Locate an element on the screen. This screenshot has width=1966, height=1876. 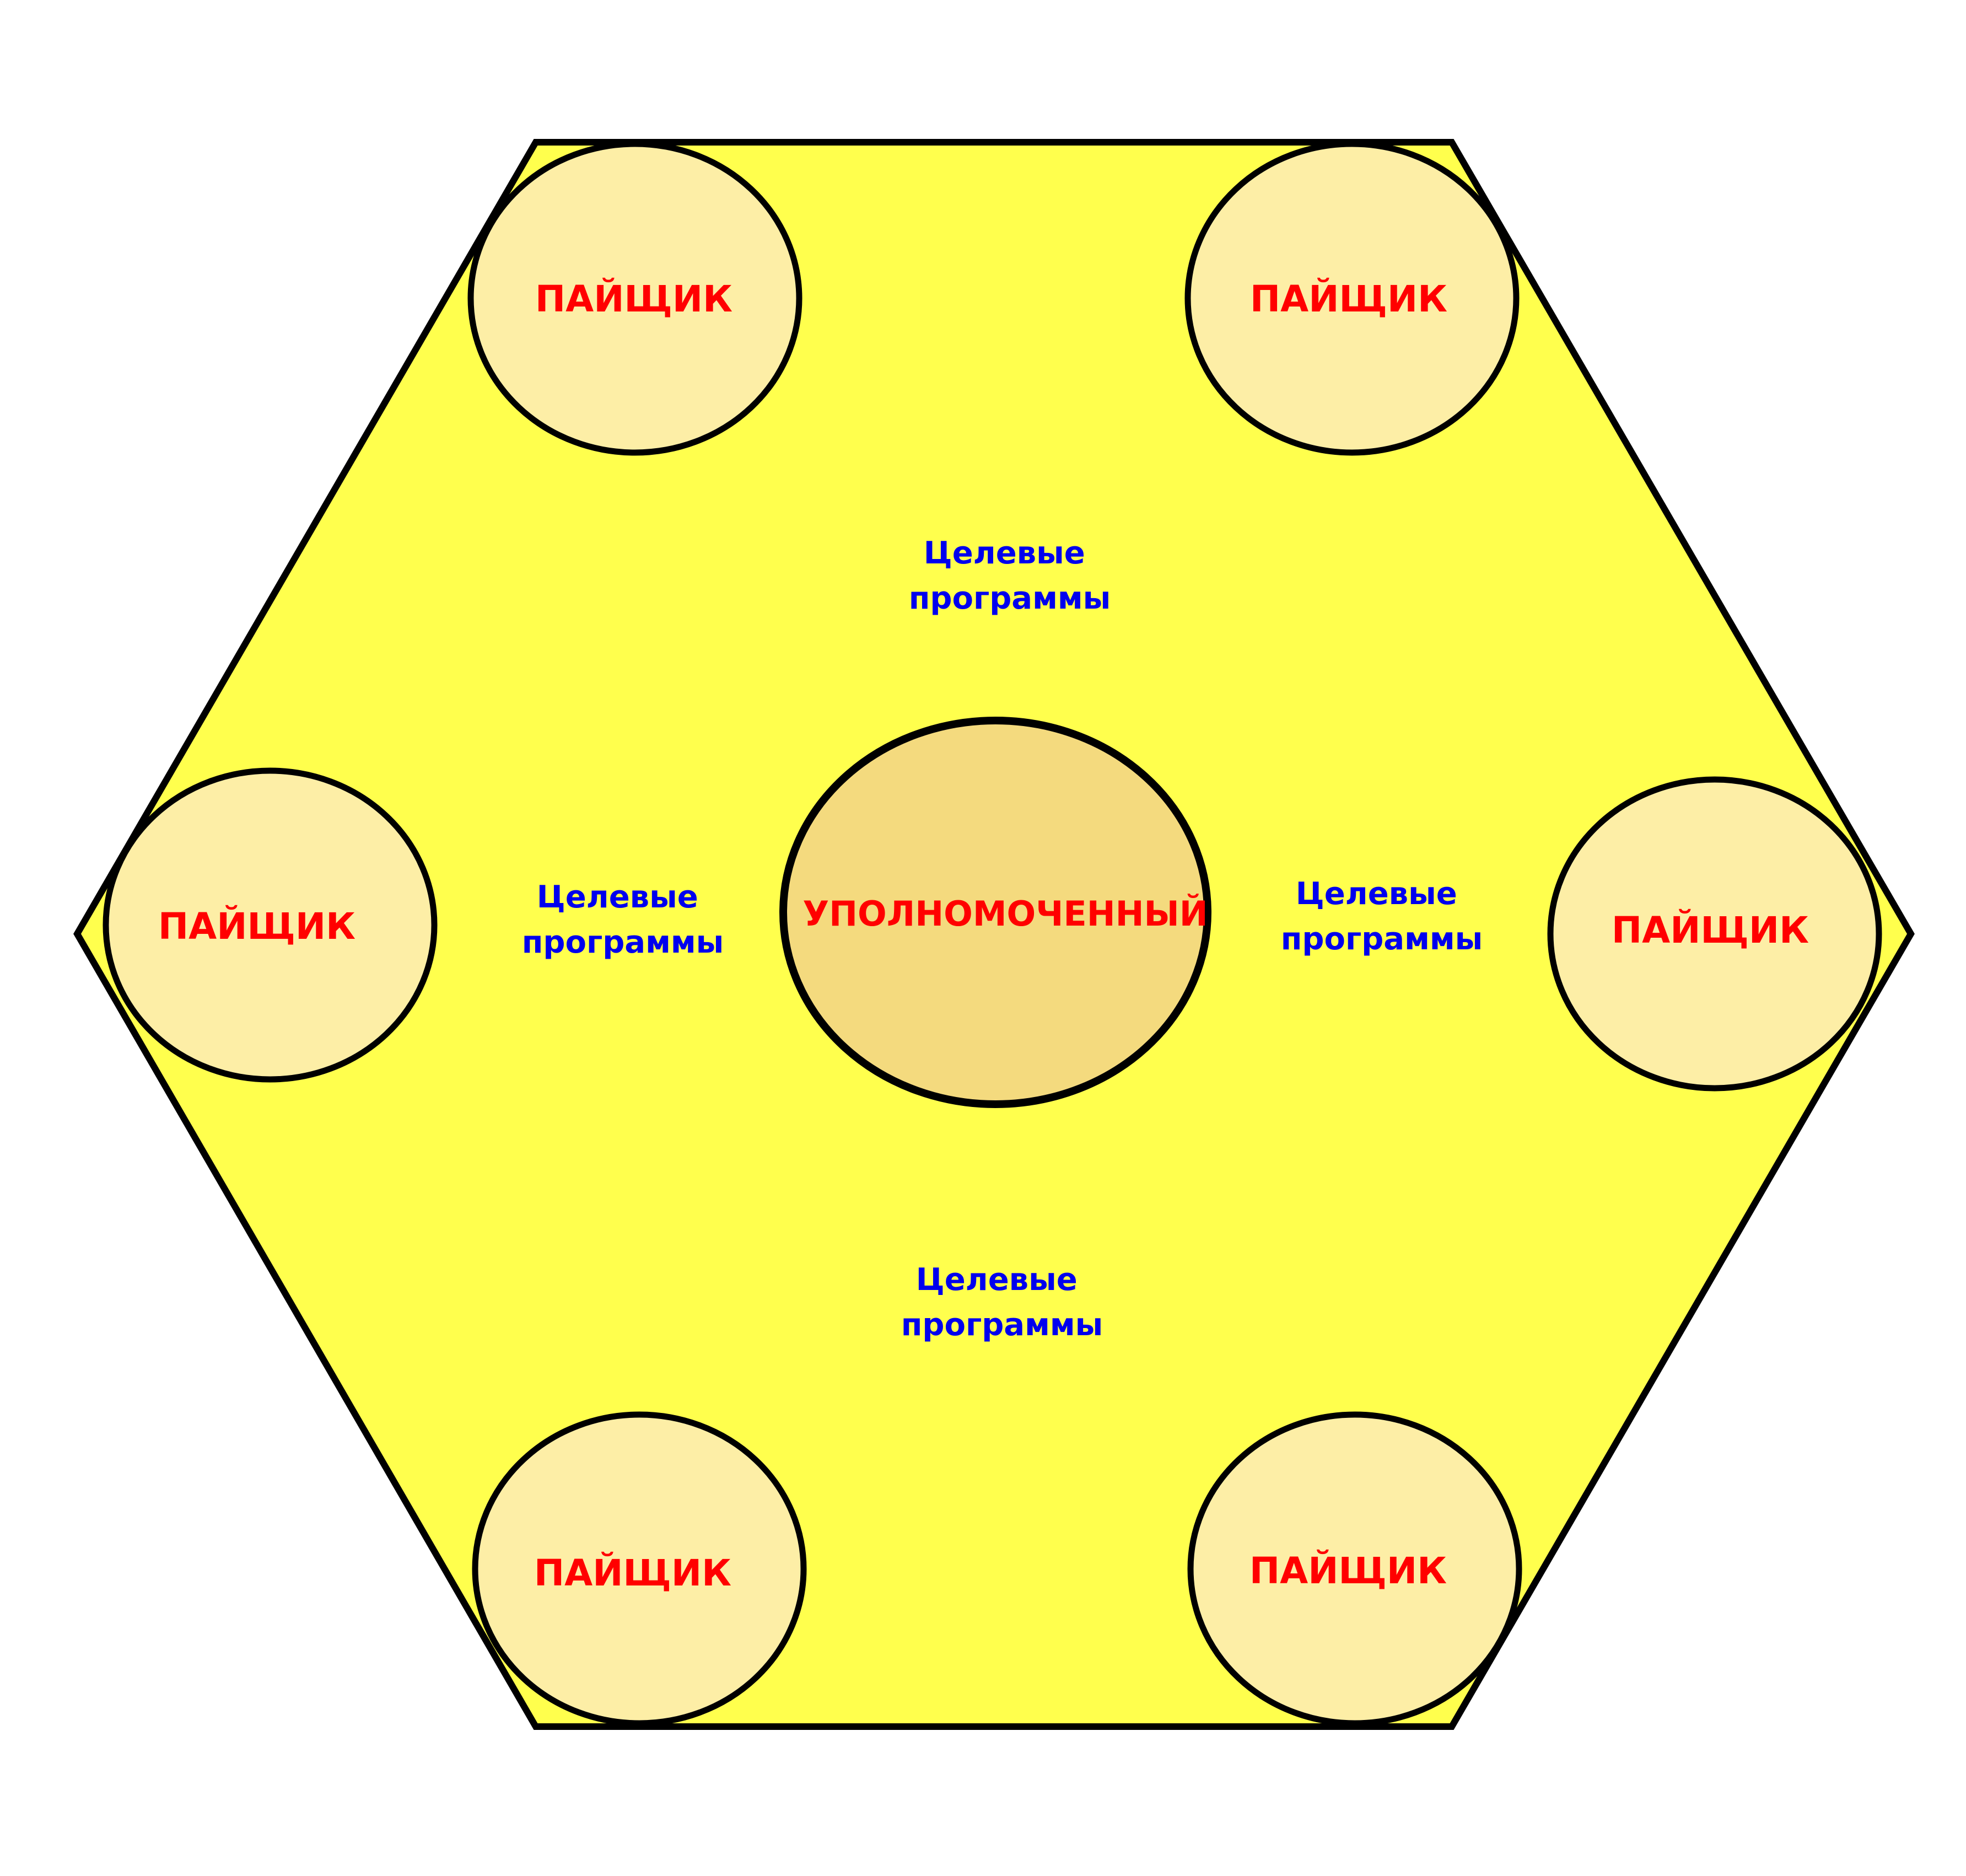
member-node-right: ПАЙЩИК is located at coordinates (1715, 934).